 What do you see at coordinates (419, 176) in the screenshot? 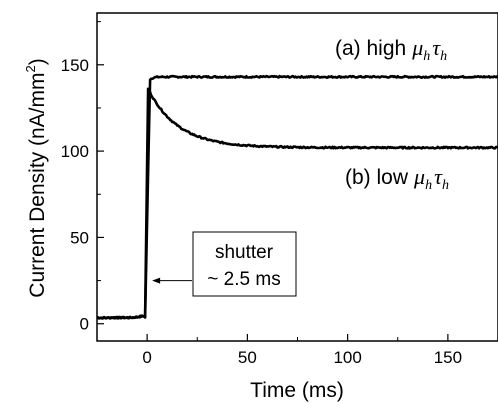
I see `series-b-mu: μ` at bounding box center [419, 176].